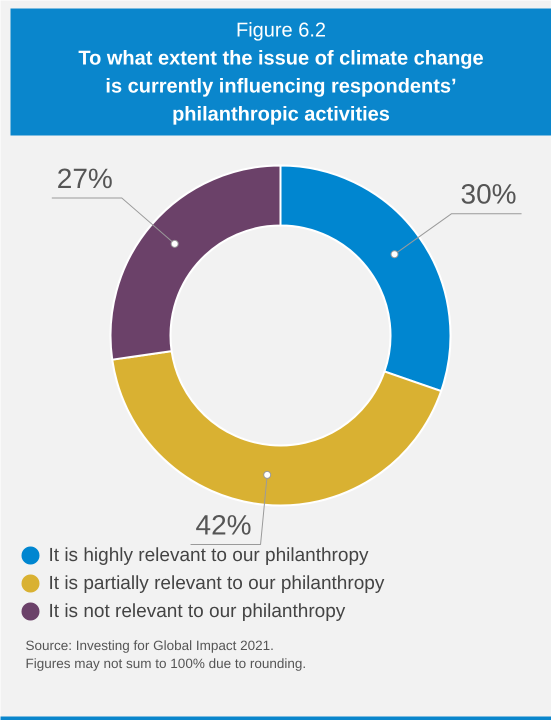 The height and width of the screenshot is (720, 551). Describe the element at coordinates (150, 645) in the screenshot. I see `source-note: Source: Investing for Global Impact 2021.` at that location.